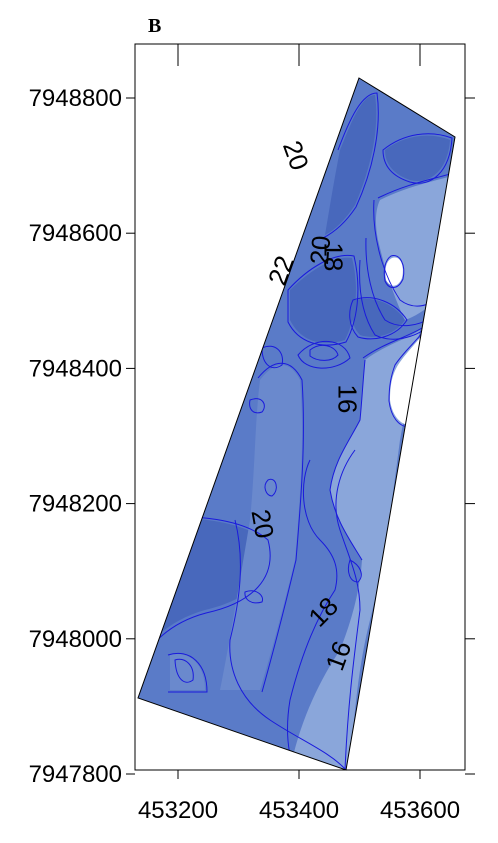 This screenshot has width=498, height=843. I want to click on panel-label: B, so click(154, 26).